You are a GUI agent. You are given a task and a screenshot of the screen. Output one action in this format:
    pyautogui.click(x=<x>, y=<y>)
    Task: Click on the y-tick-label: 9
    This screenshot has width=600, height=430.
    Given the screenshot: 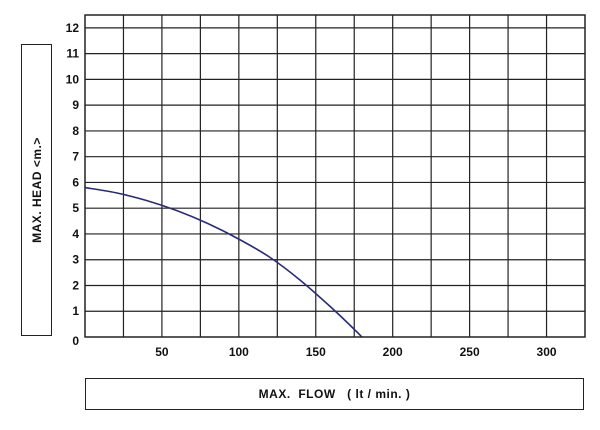 What is the action you would take?
    pyautogui.click(x=75, y=105)
    